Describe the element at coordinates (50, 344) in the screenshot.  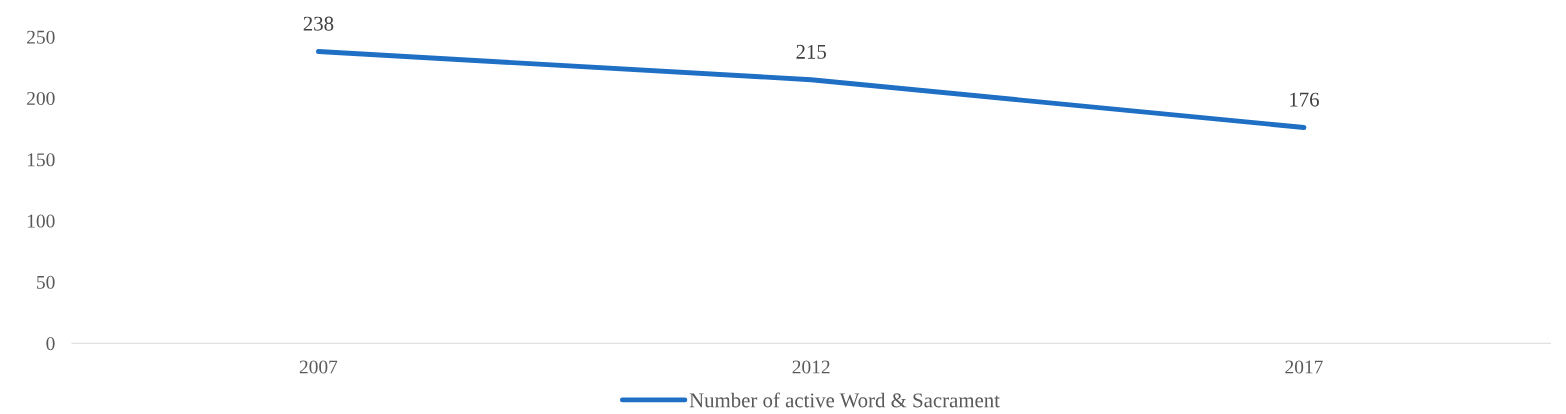
I see `y-tick-label: 0` at that location.